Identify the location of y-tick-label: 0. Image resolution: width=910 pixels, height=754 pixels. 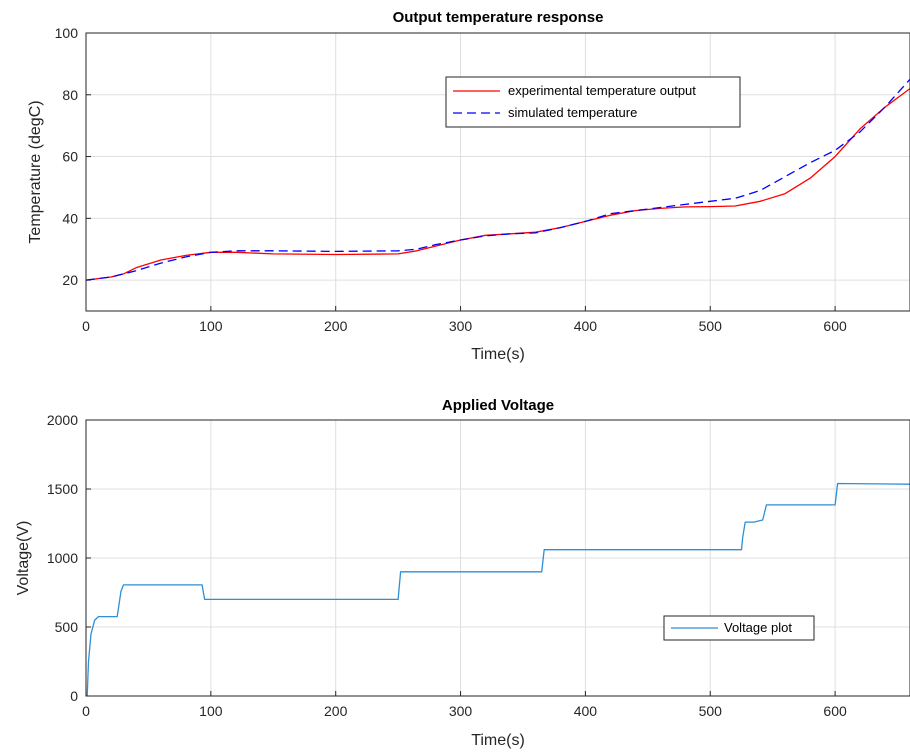
(74, 696).